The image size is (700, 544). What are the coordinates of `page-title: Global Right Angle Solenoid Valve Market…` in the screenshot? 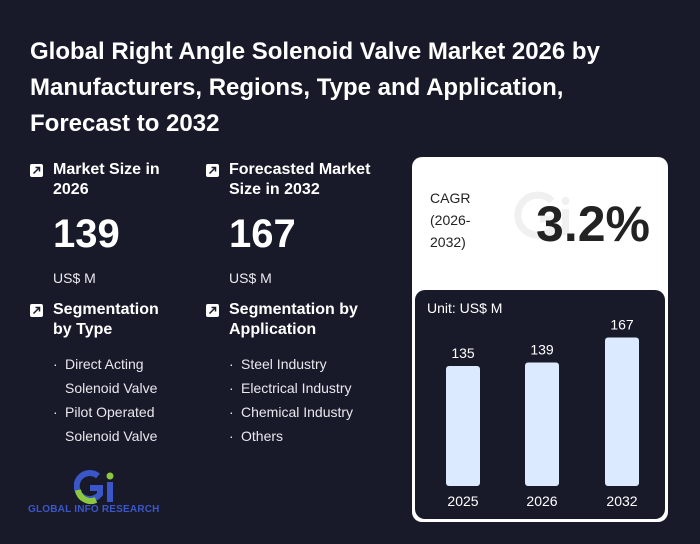 It's located at (315, 87).